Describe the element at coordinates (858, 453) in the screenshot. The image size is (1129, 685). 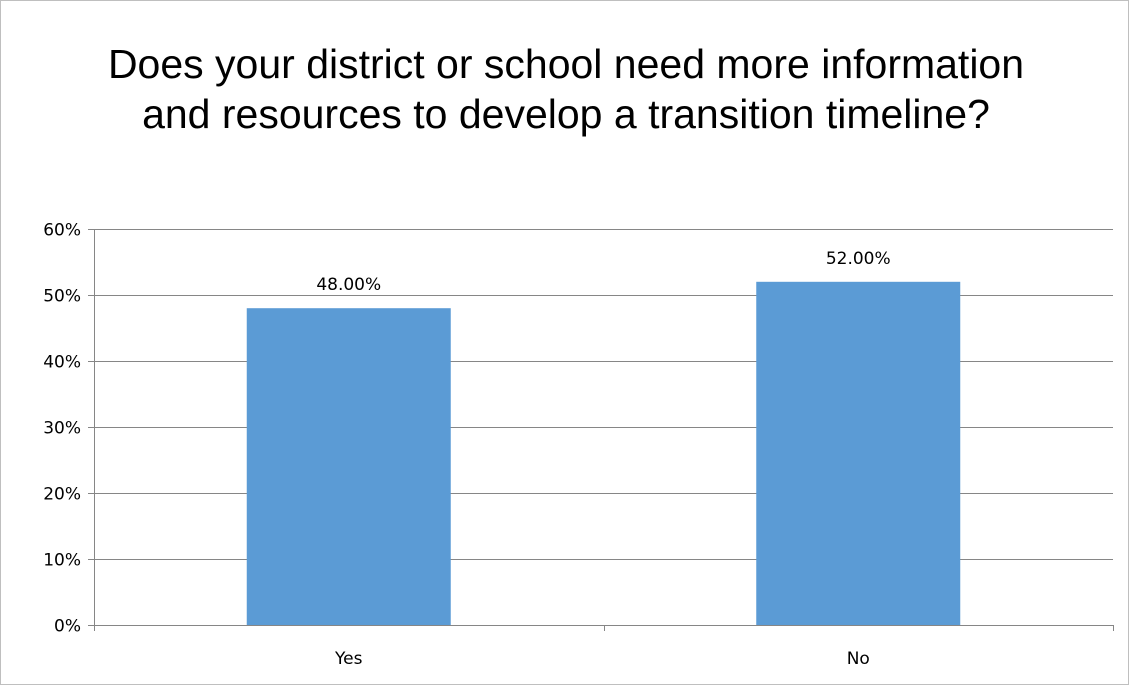
I see `bar-no` at that location.